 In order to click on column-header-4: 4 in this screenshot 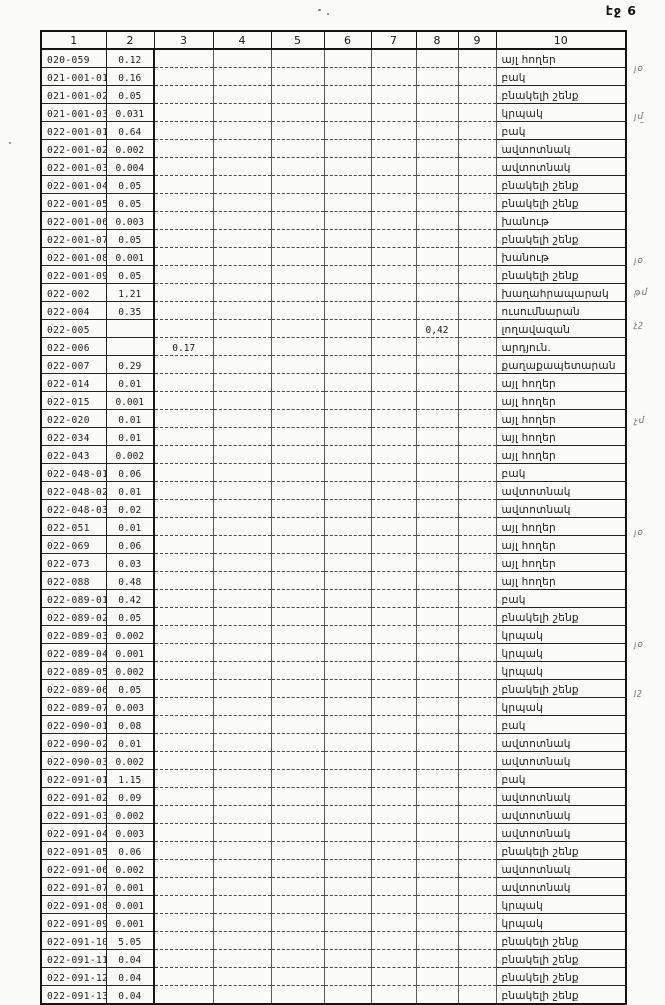, I will do `click(242, 40)`.